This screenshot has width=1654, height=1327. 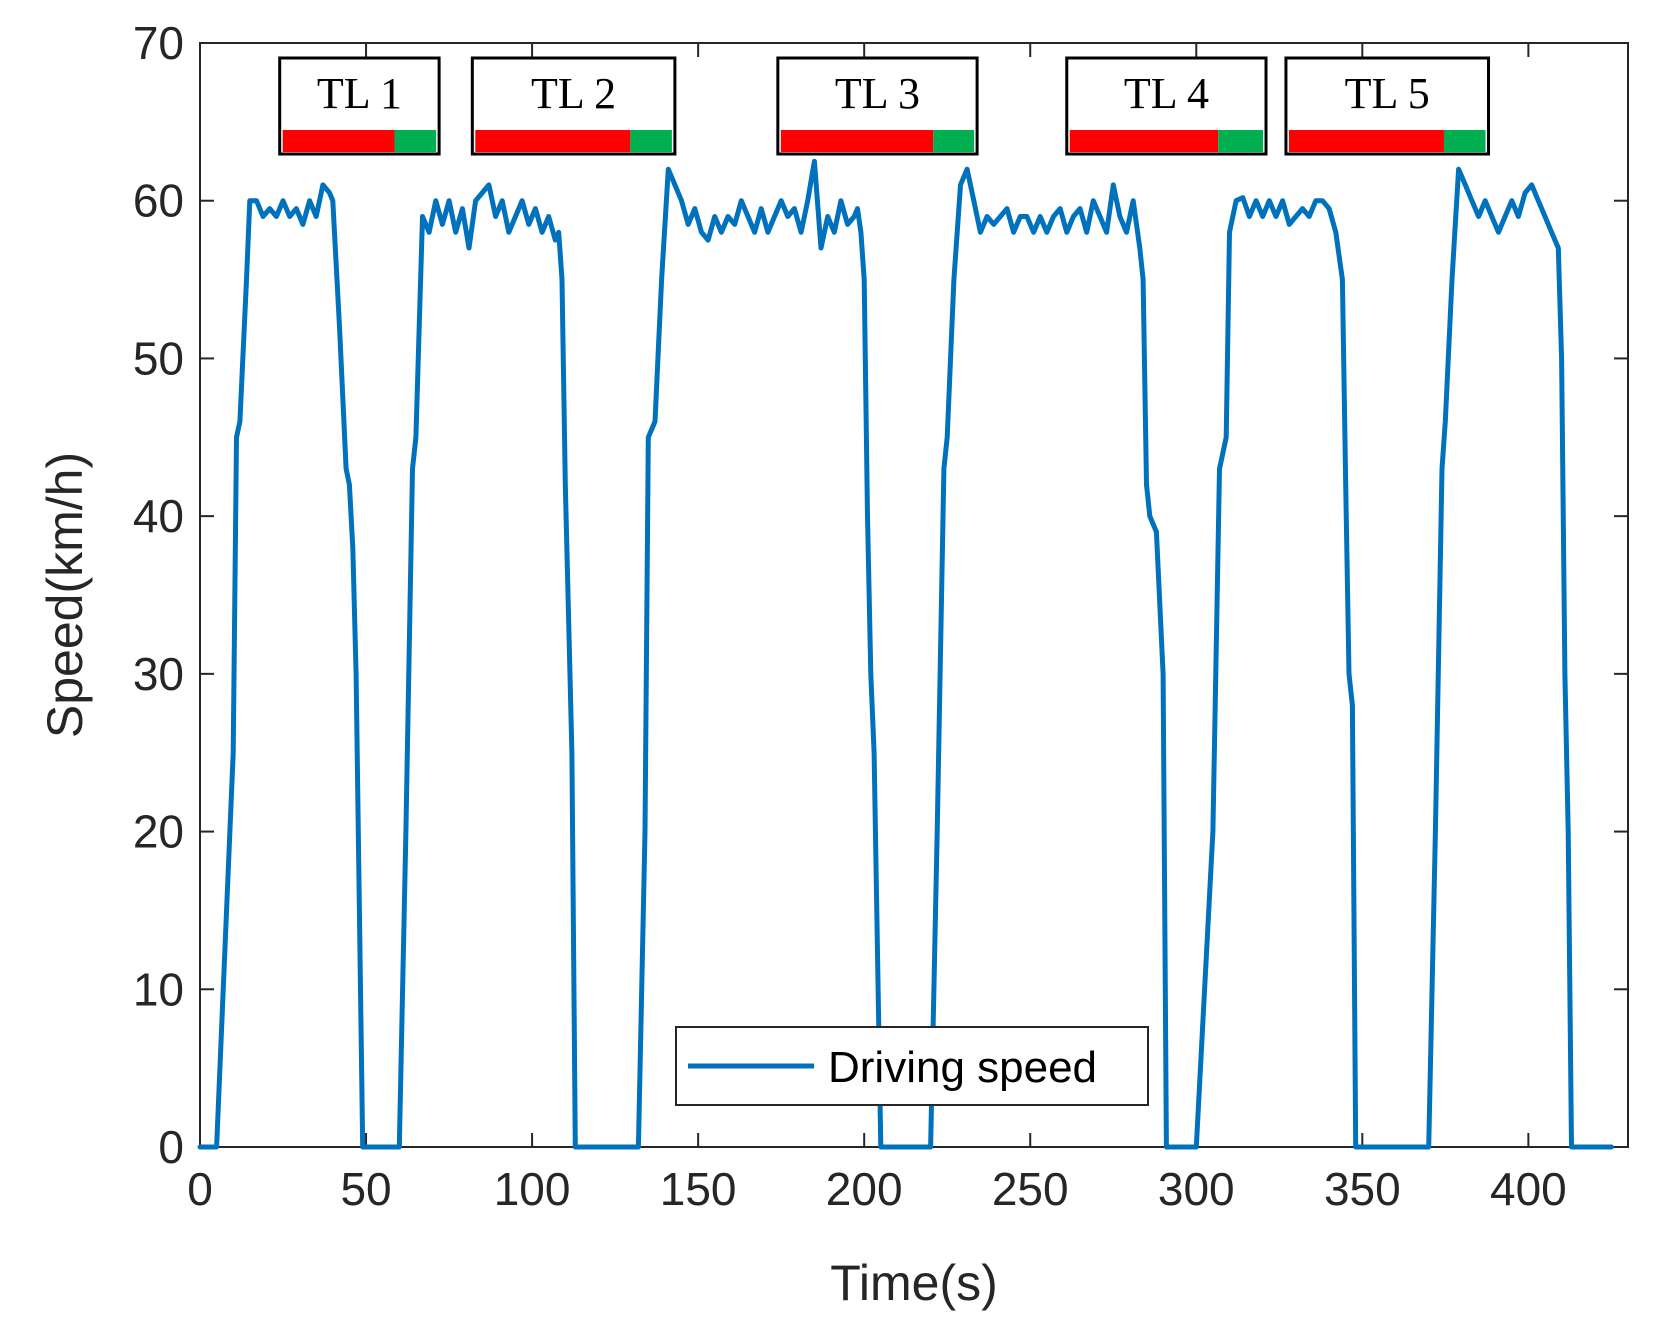 I want to click on x-tick-label: 250, so click(x=1030, y=1189).